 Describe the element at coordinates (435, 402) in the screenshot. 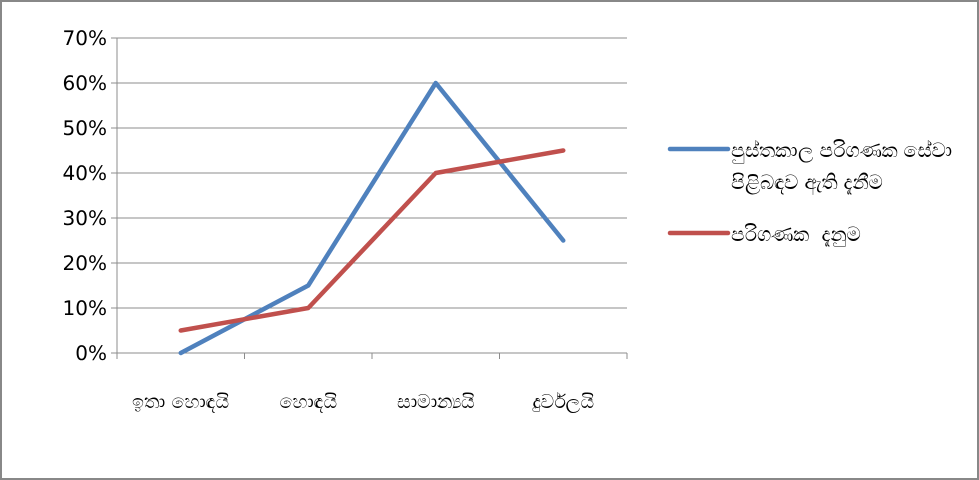

I see `category: සාමාන්‍යයි` at that location.